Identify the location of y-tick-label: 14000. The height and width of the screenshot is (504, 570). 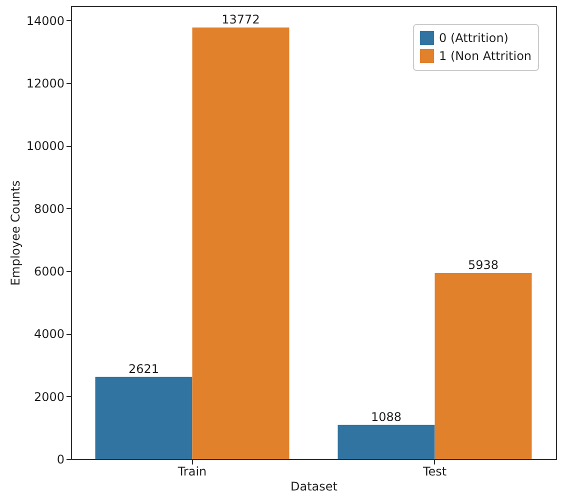
(45, 21).